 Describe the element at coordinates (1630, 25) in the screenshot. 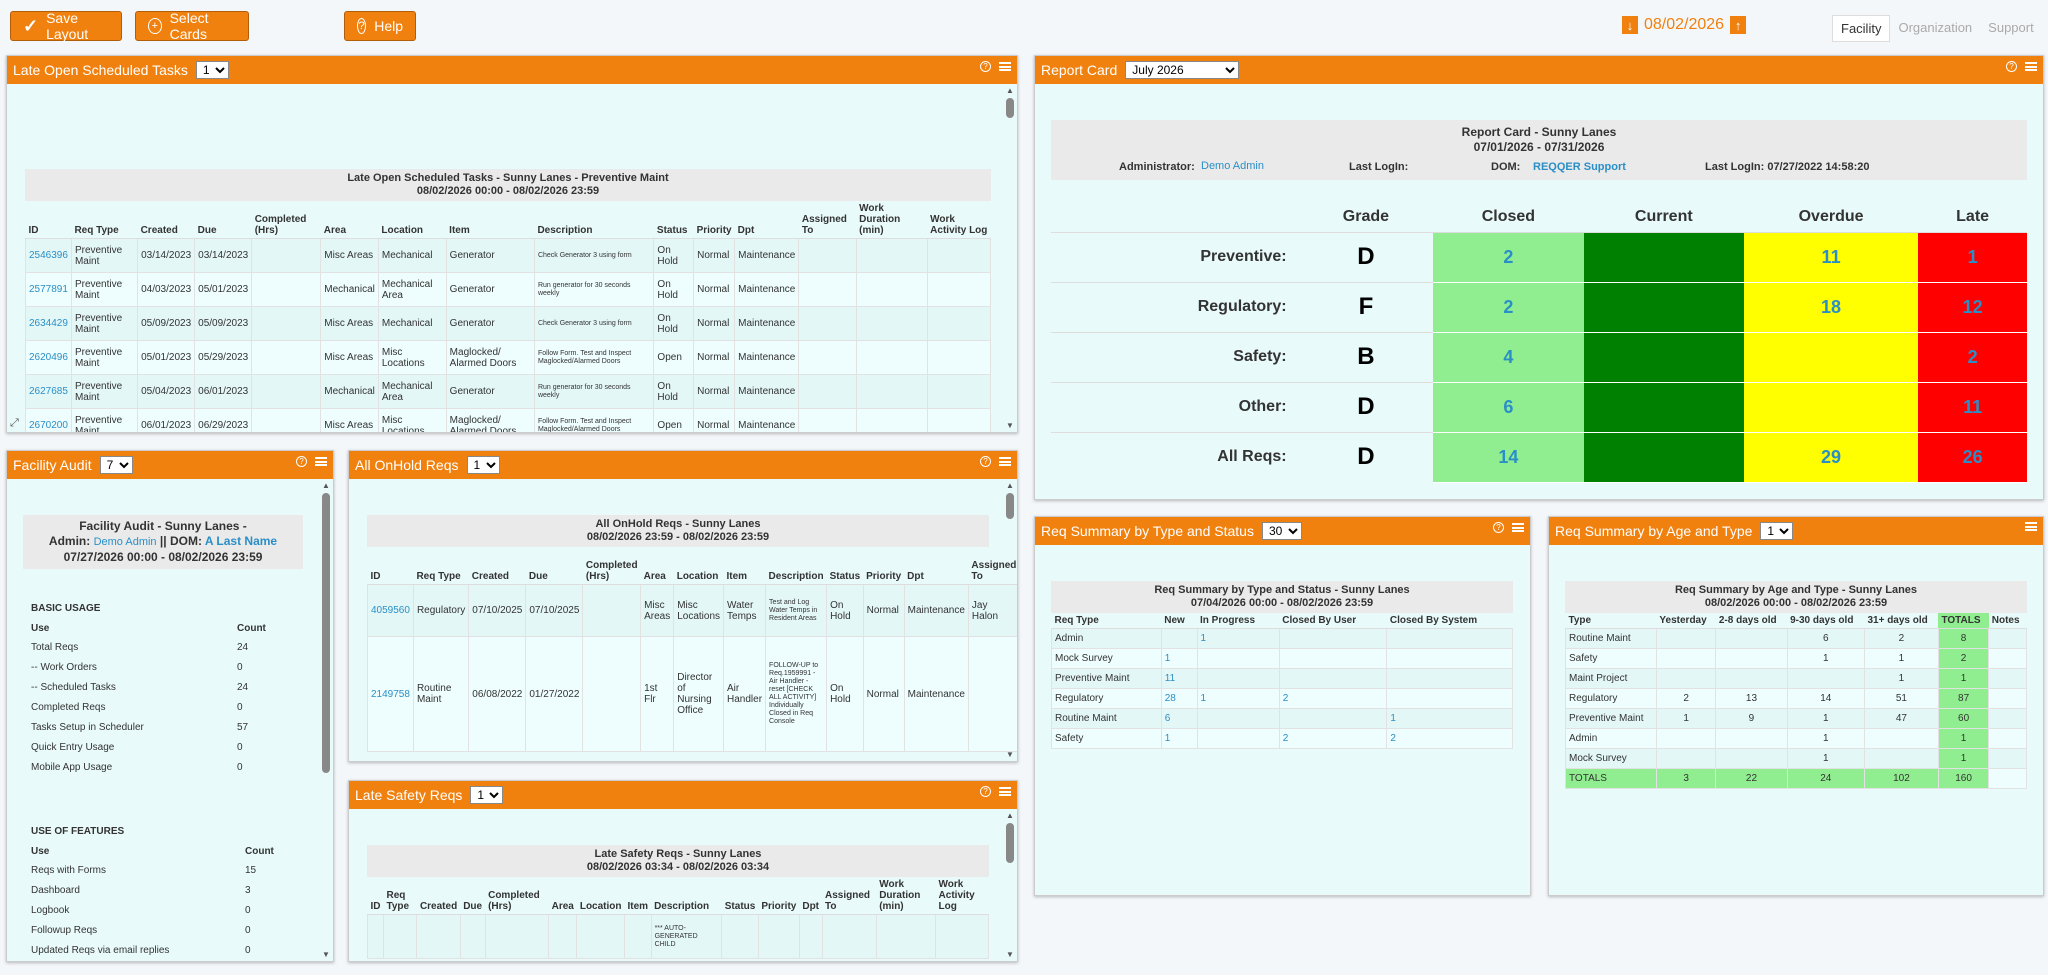

I see `arrow-down-icon: ↓` at that location.